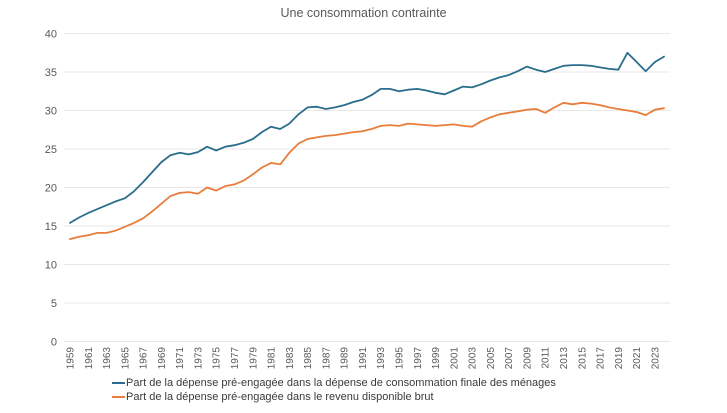 The width and height of the screenshot is (727, 413). I want to click on svg-text: 1965, so click(125, 358).